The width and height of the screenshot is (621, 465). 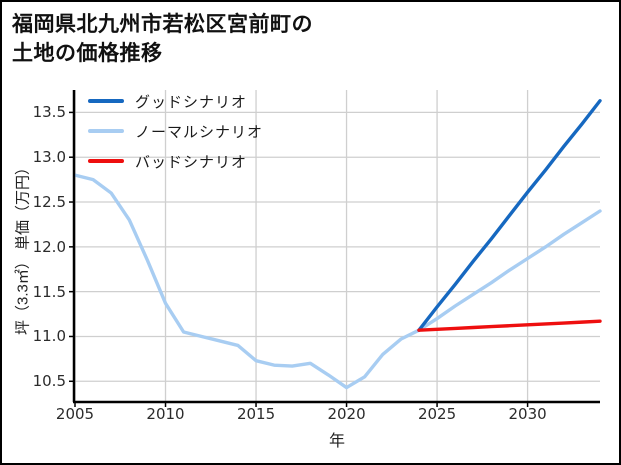 I want to click on chart-title-line2: 土地の価格推移, so click(x=87, y=53).